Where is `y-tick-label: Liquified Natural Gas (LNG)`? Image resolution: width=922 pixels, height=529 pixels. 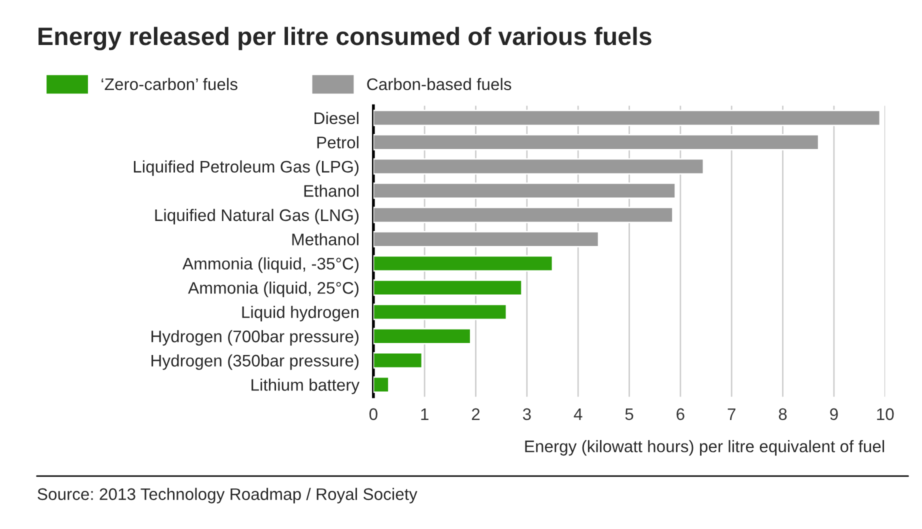
y-tick-label: Liquified Natural Gas (LNG) is located at coordinates (256, 216).